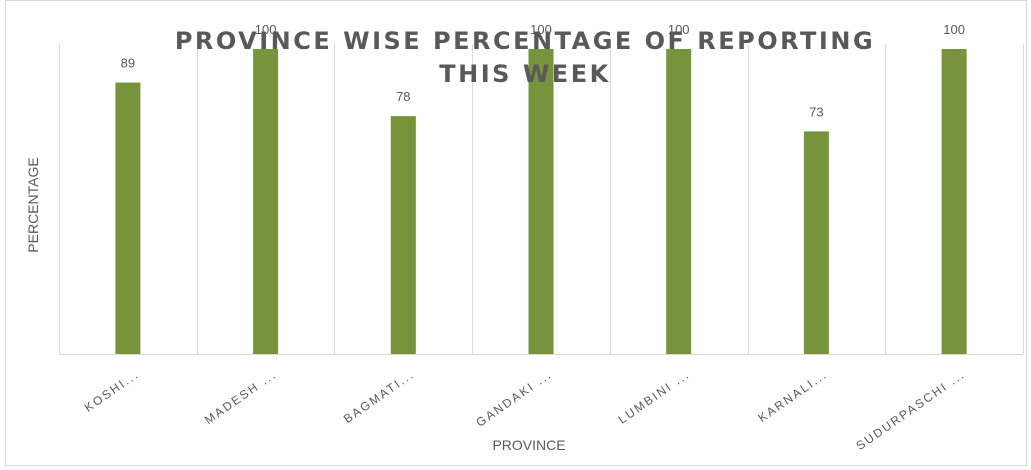 The width and height of the screenshot is (1031, 470). I want to click on x-axis-title: PROVINCE, so click(528, 445).